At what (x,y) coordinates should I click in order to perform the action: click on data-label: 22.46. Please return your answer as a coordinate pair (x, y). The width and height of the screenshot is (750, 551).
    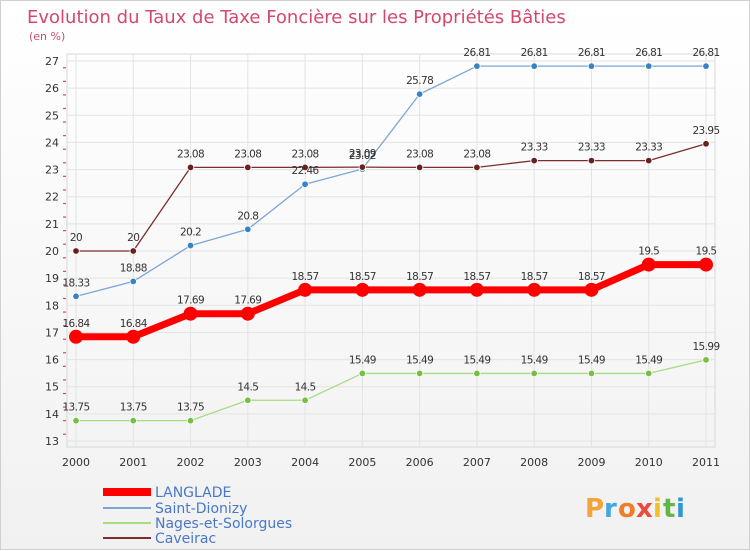
    Looking at the image, I should click on (306, 171).